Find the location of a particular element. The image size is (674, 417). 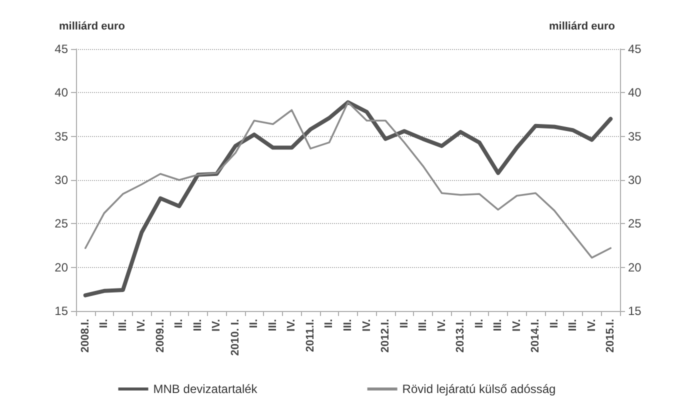

x-tick-label: 2014.I. is located at coordinates (536, 336).